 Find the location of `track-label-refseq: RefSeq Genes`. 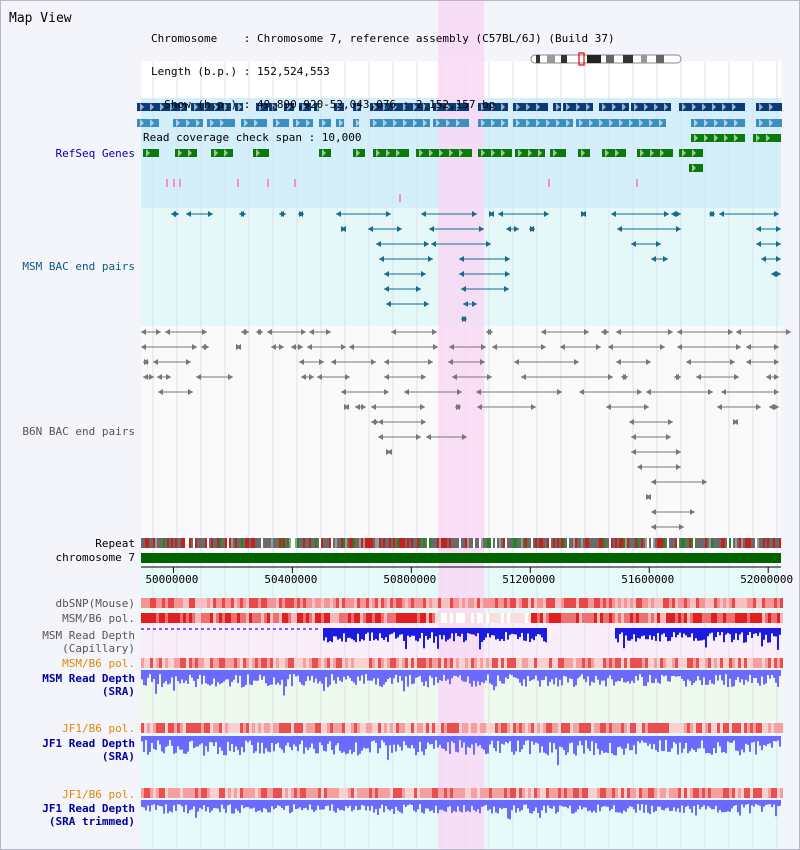

track-label-refseq: RefSeq Genes is located at coordinates (95, 153).